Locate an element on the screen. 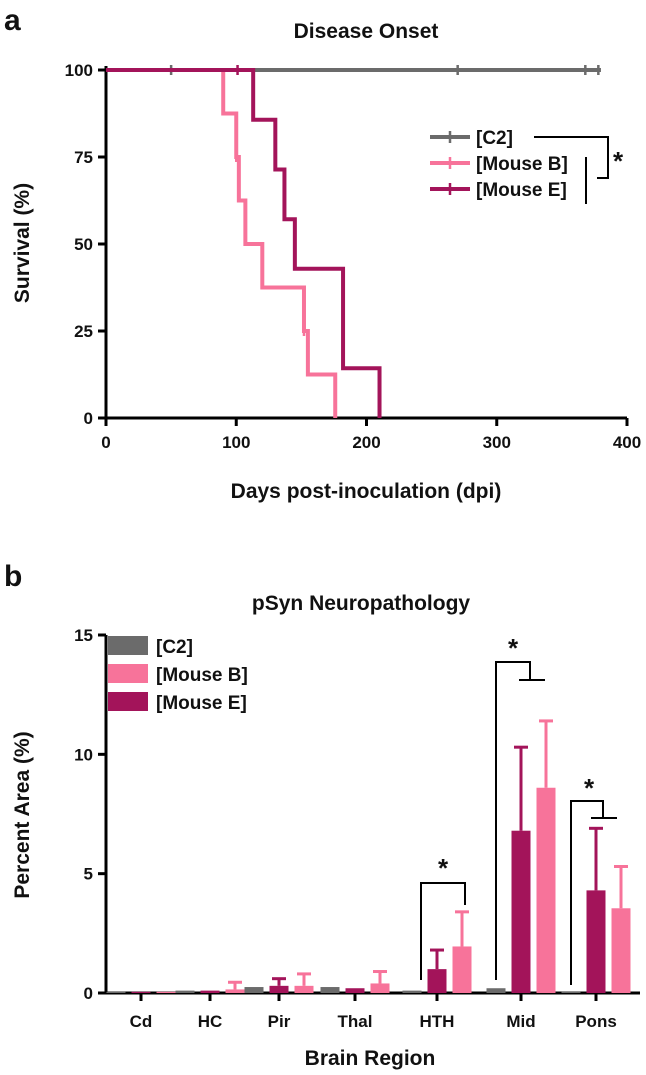 The image size is (646, 1075). bar-legend: [C2] [Mouse B] [Mouse E] is located at coordinates (178, 675).